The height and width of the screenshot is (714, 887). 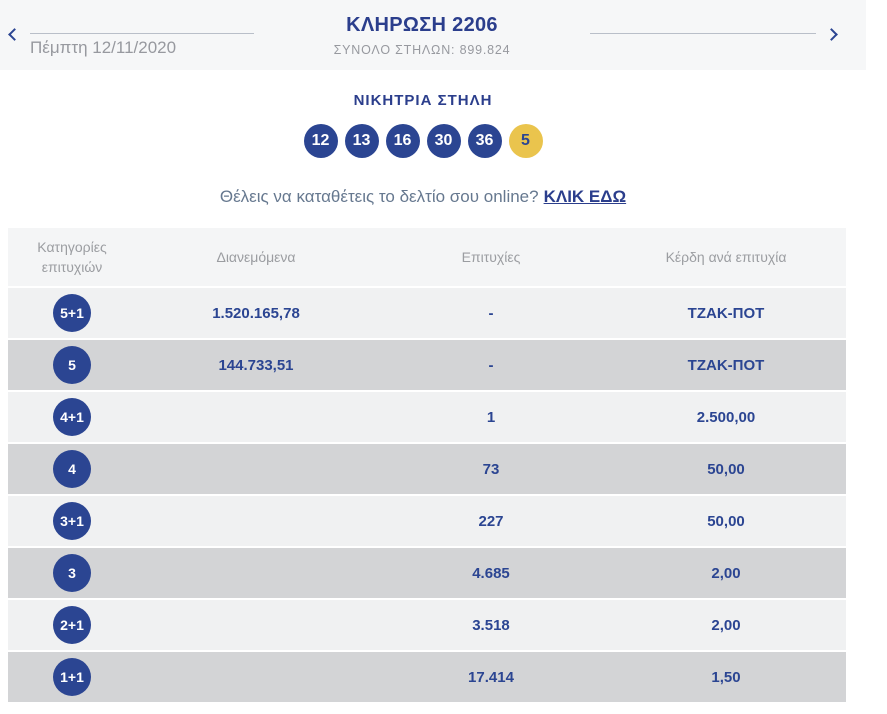 What do you see at coordinates (422, 25) in the screenshot?
I see `draw-title: ΚΛΗΡΩΣΗ 2206` at bounding box center [422, 25].